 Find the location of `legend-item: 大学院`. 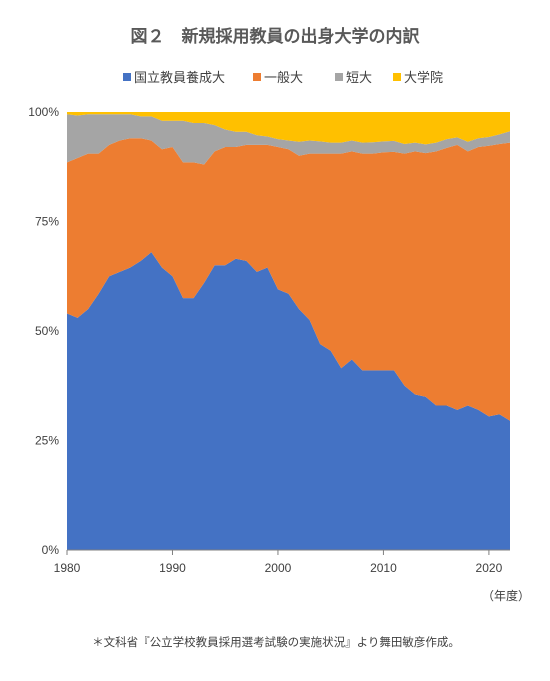

legend-item: 大学院 is located at coordinates (418, 78).